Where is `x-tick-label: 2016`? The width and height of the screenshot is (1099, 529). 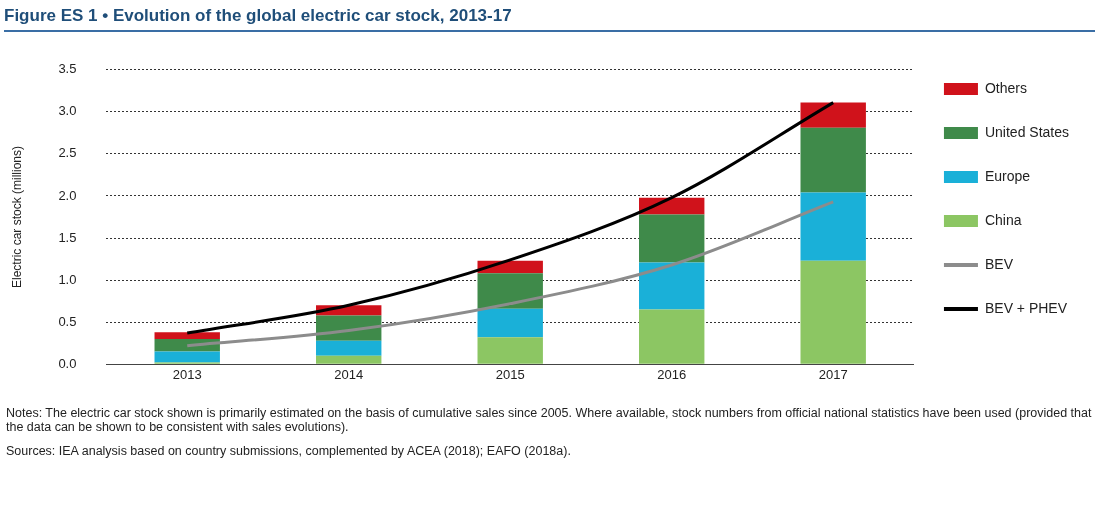
x-tick-label: 2016 is located at coordinates (672, 374).